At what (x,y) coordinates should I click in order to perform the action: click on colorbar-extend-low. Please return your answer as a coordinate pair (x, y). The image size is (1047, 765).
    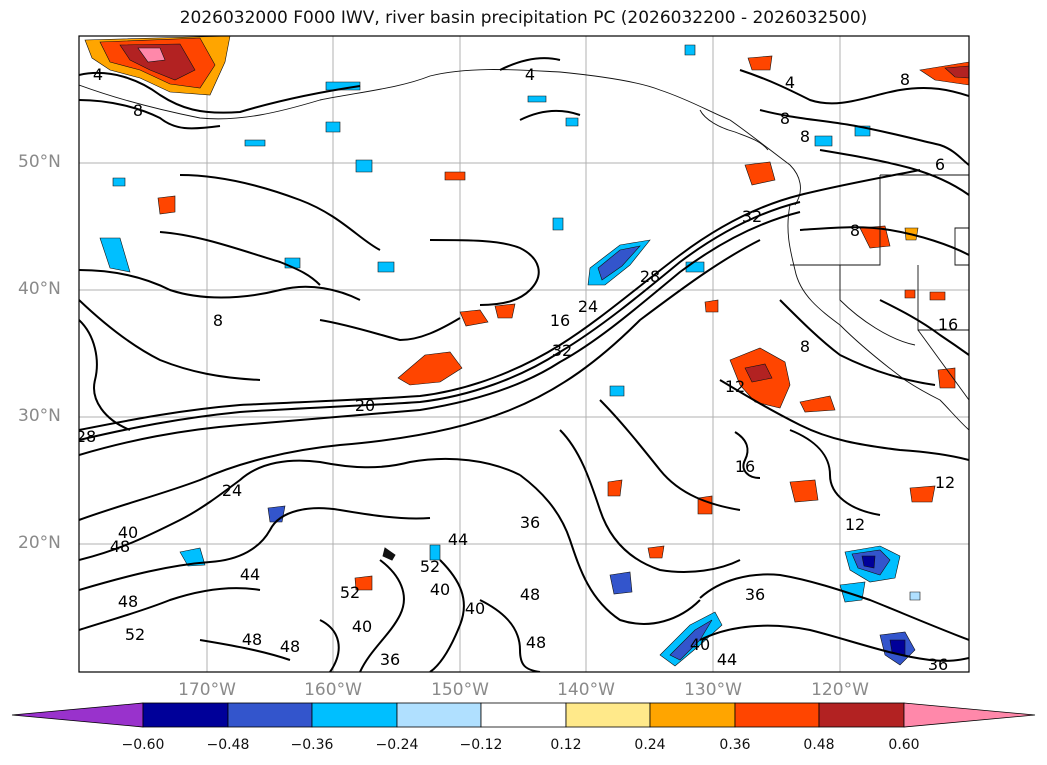
    Looking at the image, I should click on (77, 715).